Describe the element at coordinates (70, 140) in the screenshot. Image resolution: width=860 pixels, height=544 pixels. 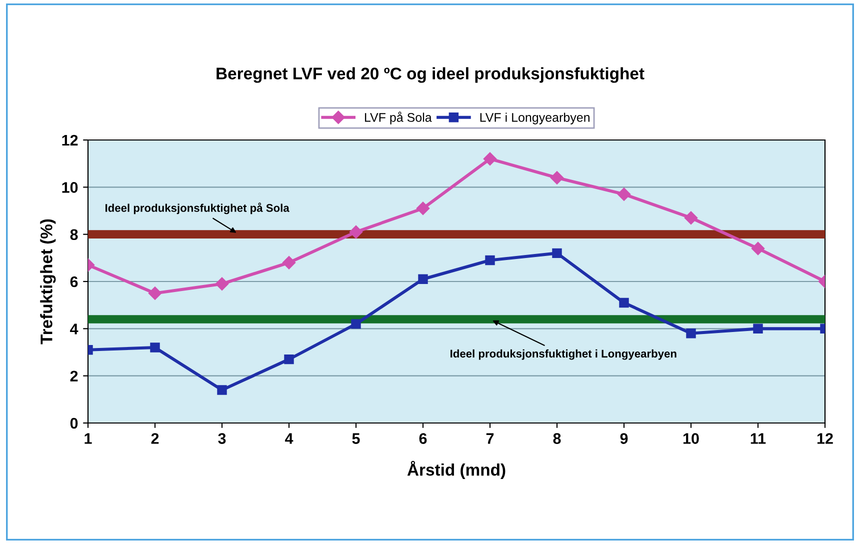
I see `y-tick-label: 12` at that location.